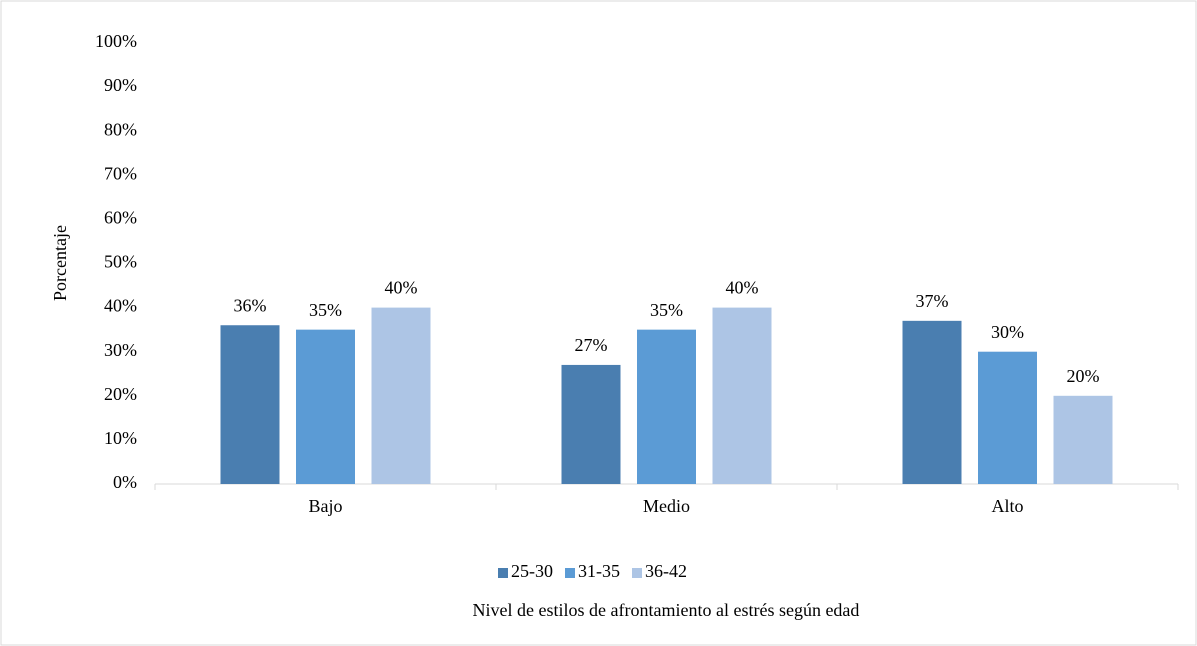 This screenshot has width=1197, height=646. Describe the element at coordinates (1007, 332) in the screenshot. I see `data-label: 30%` at that location.